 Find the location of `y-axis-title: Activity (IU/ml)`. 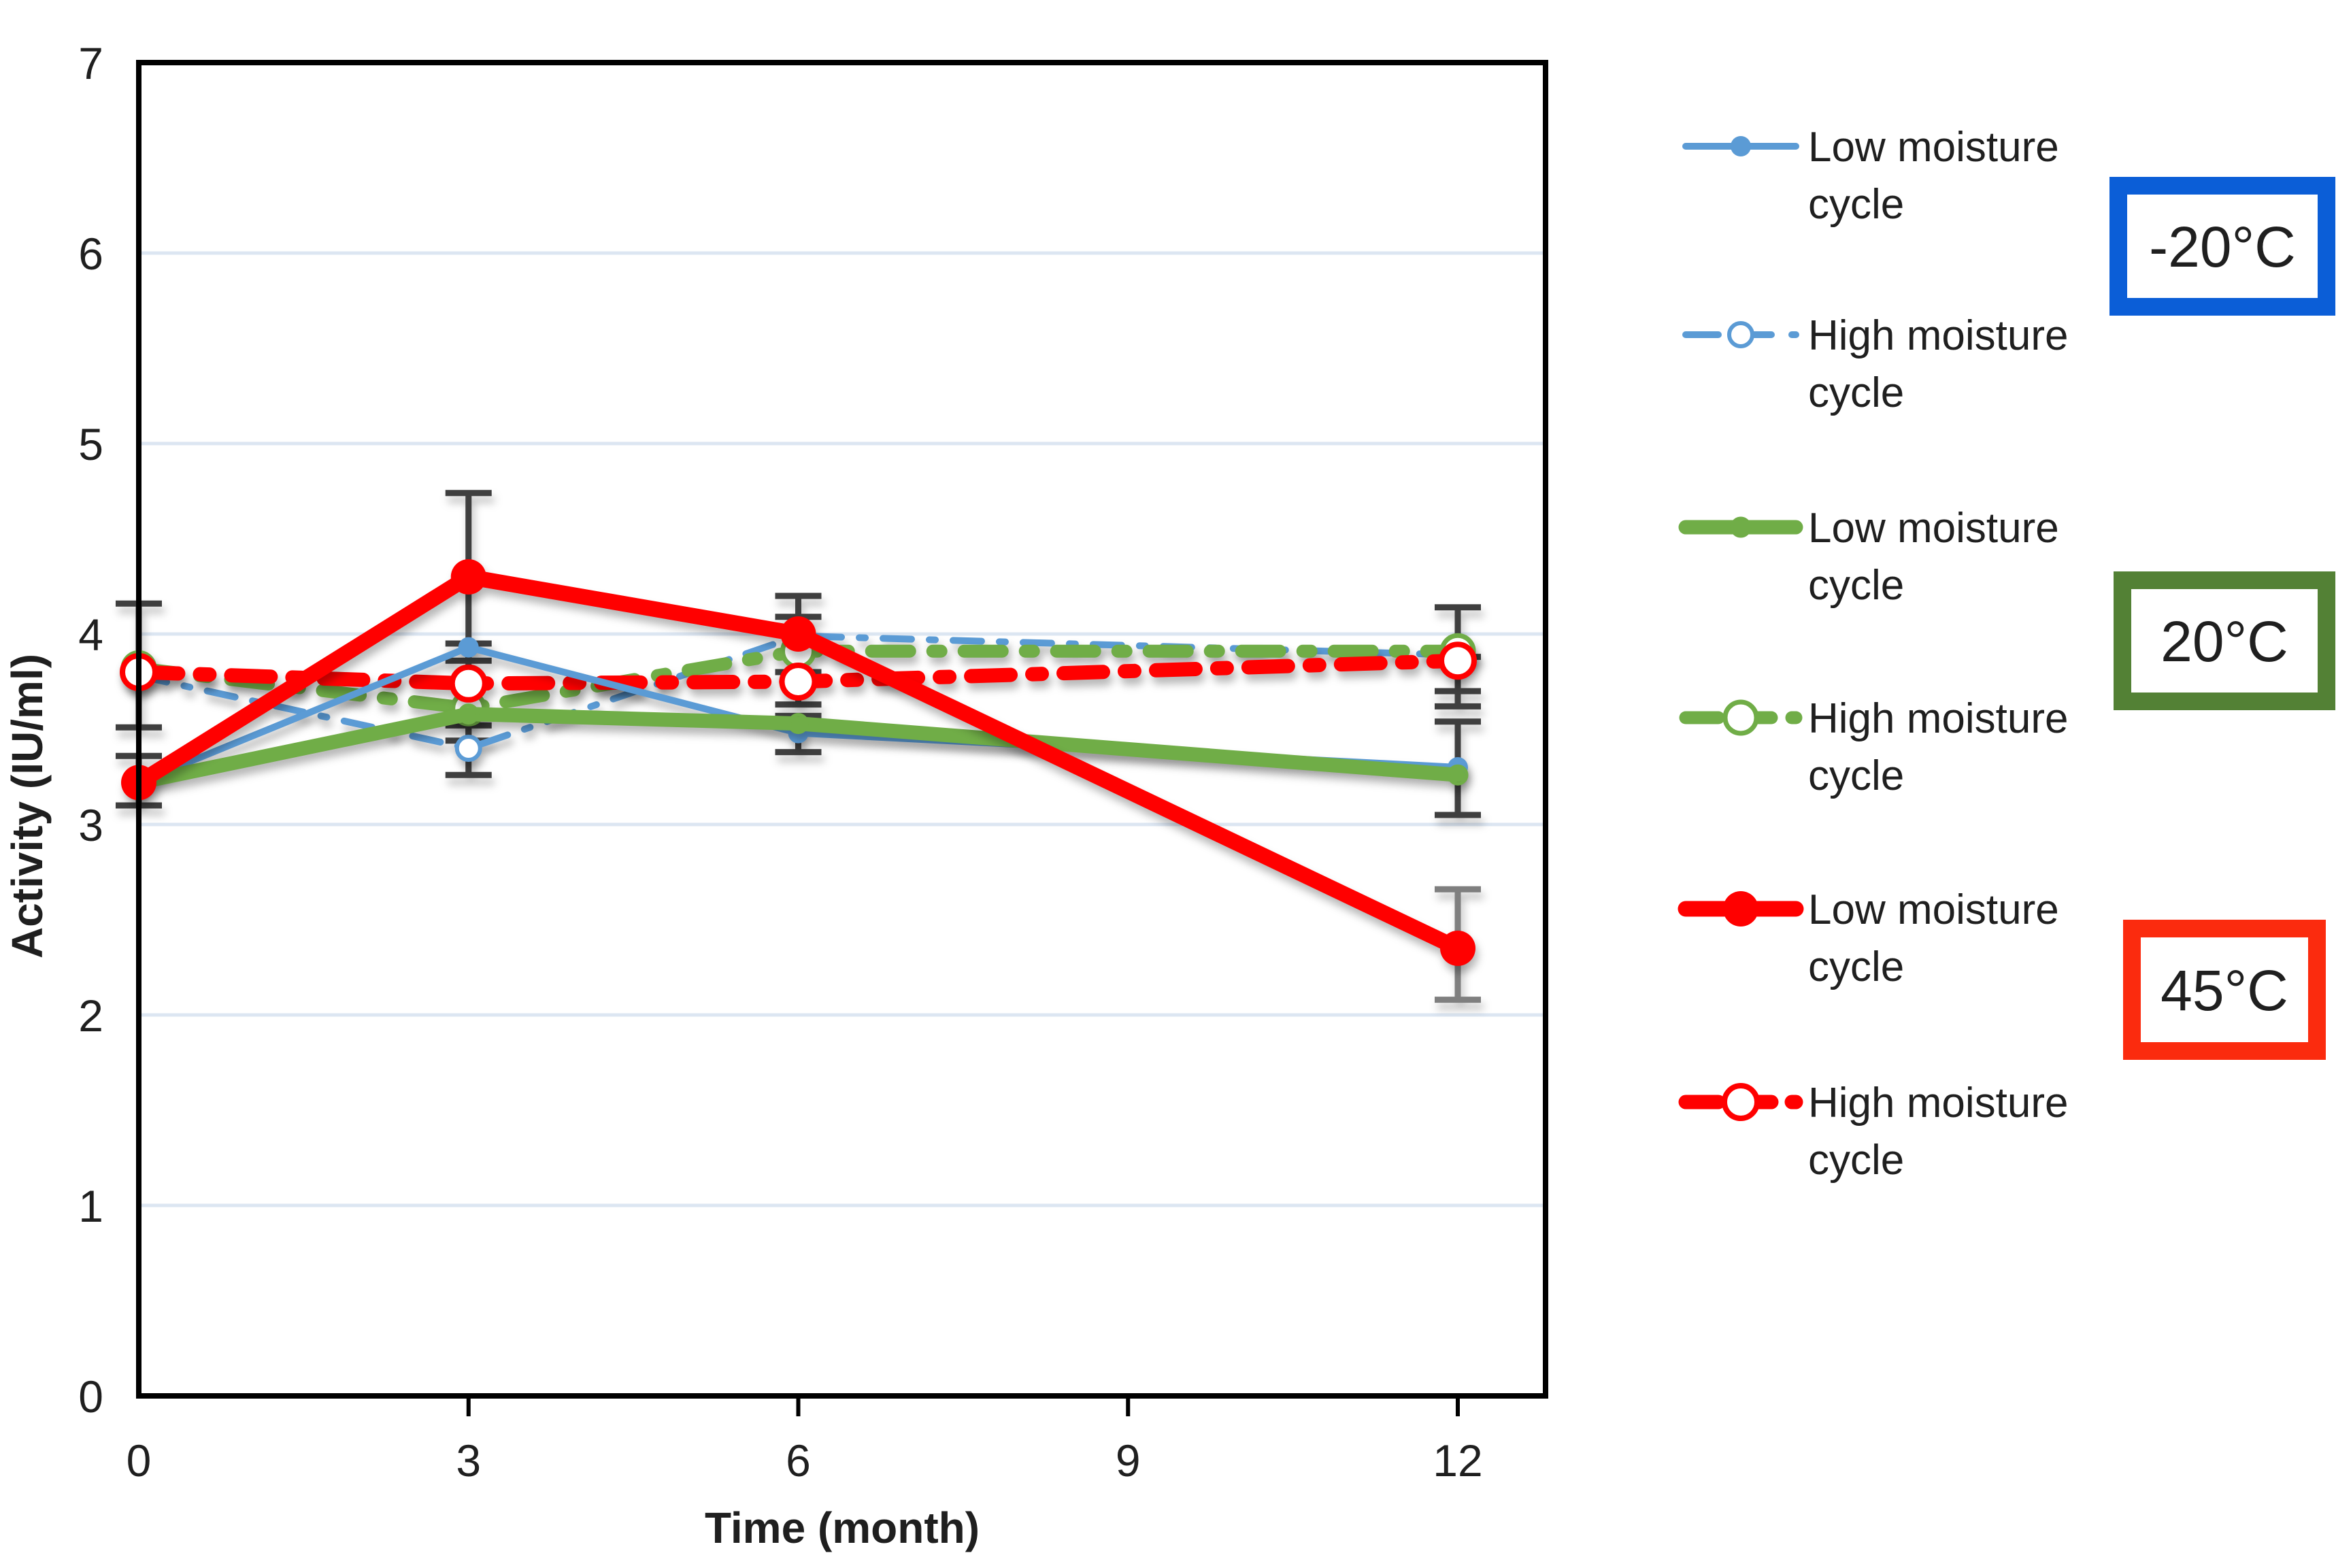

y-axis-title: Activity (IU/ml) is located at coordinates (27, 806).